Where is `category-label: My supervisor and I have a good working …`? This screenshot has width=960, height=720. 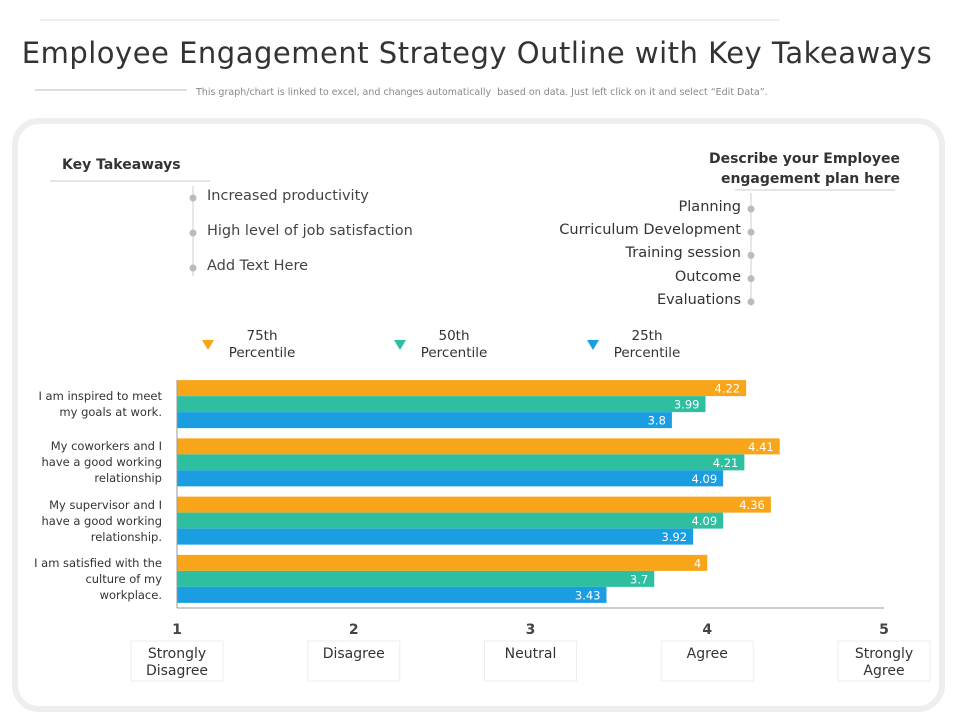
category-label: My supervisor and I have a good working … is located at coordinates (101, 520).